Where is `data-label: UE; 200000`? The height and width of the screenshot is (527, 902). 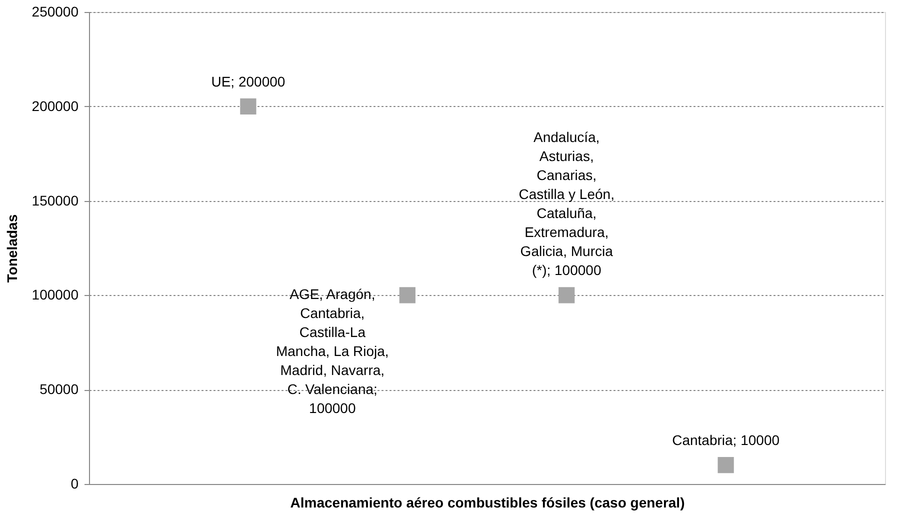 data-label: UE; 200000 is located at coordinates (248, 81).